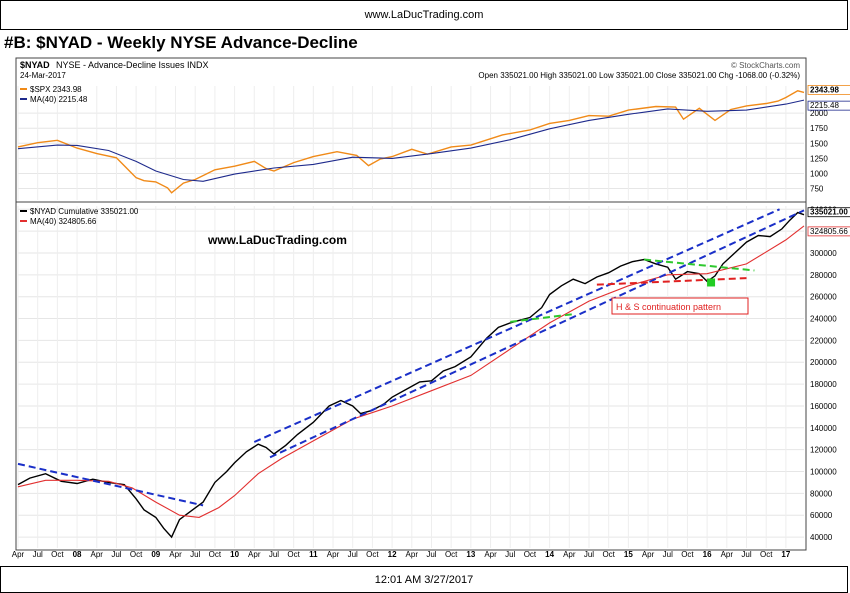 This screenshot has height=593, width=850. Describe the element at coordinates (823, 362) in the screenshot. I see `y-tick-label: 200000` at that location.